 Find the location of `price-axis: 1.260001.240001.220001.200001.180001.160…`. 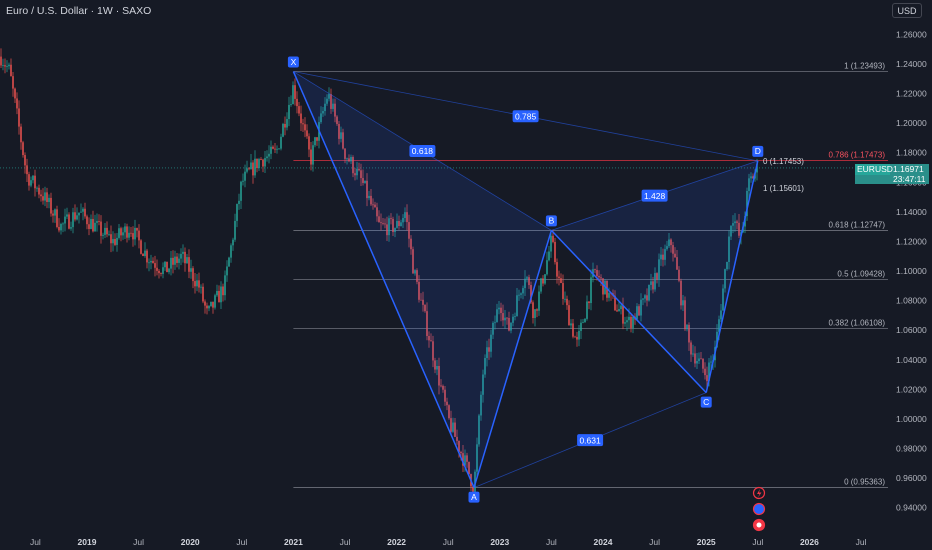

price-axis: 1.260001.240001.220001.200001.180001.160… is located at coordinates (911, 270).